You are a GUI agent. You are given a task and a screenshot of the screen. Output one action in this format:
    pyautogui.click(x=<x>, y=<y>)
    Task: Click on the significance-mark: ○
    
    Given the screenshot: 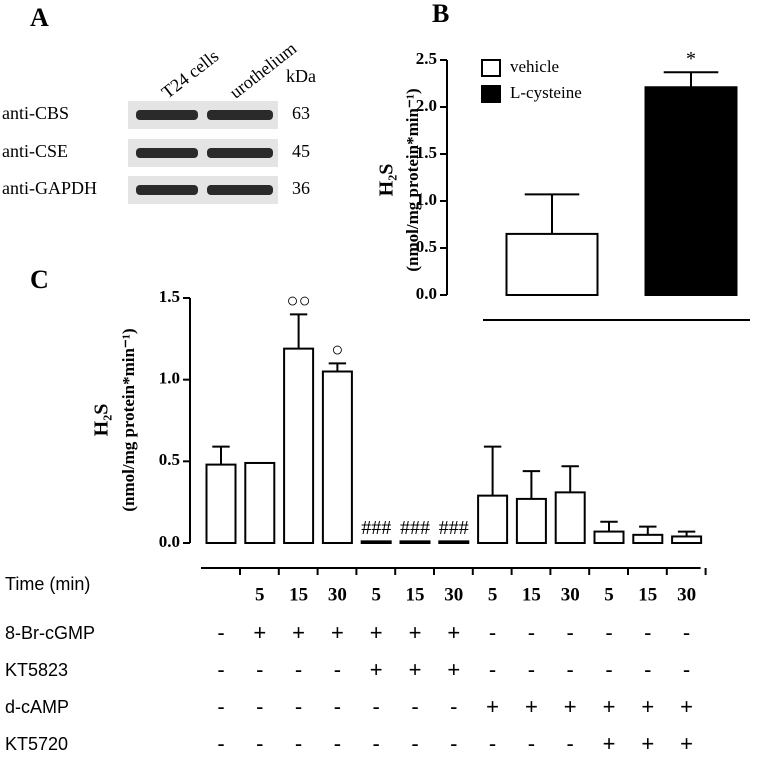 What is the action you would take?
    pyautogui.click(x=337, y=350)
    